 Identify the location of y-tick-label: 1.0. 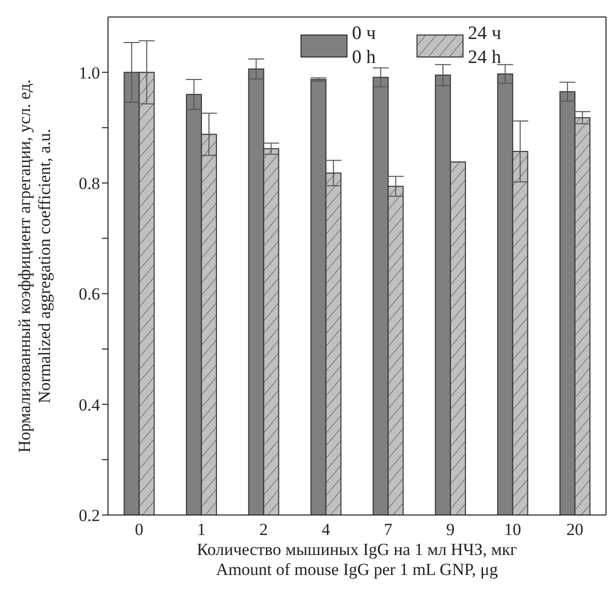
(89, 72).